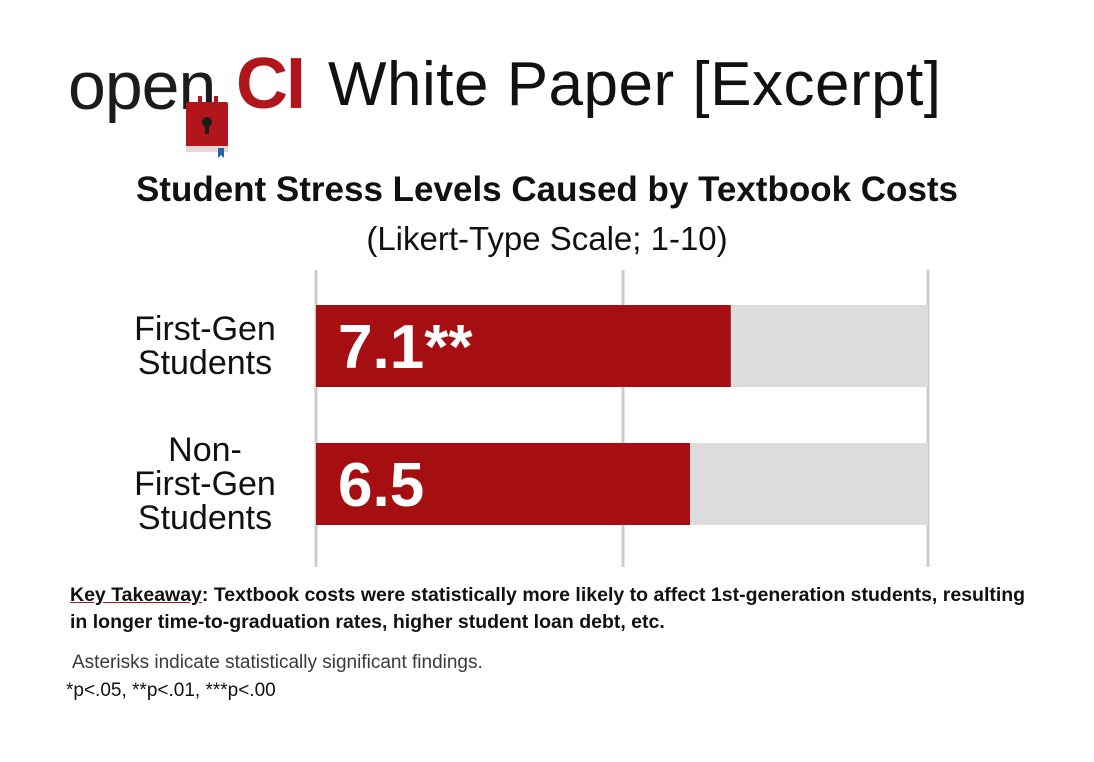 This screenshot has height=762, width=1094. I want to click on category-label: Non- First-Gen Students, so click(205, 484).